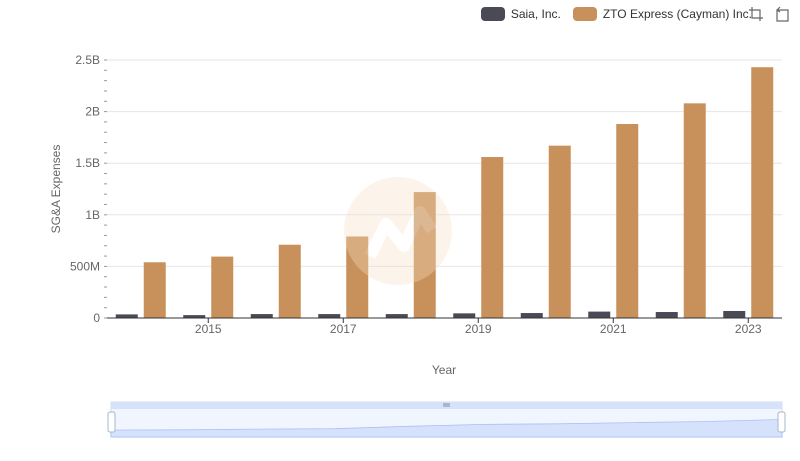 This screenshot has height=461, width=800. I want to click on bar-zto-2014, so click(154, 290).